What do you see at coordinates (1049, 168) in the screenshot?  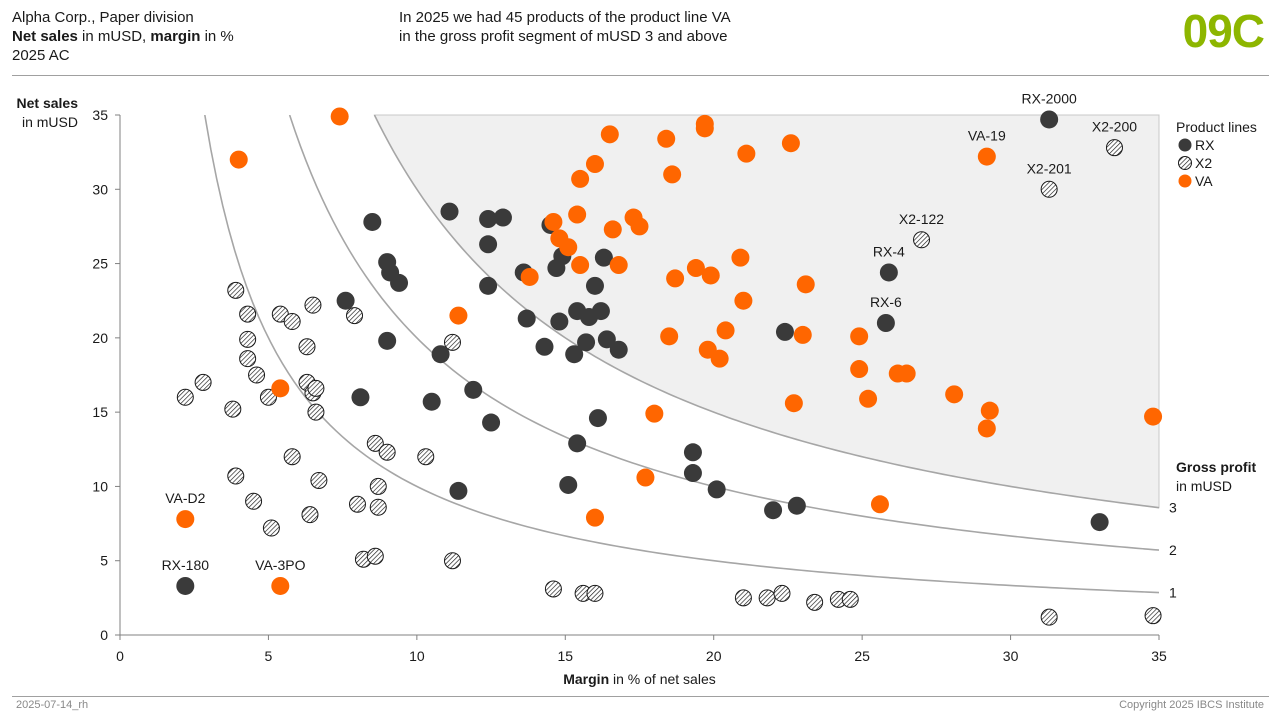 I see `point-label: X2-201` at bounding box center [1049, 168].